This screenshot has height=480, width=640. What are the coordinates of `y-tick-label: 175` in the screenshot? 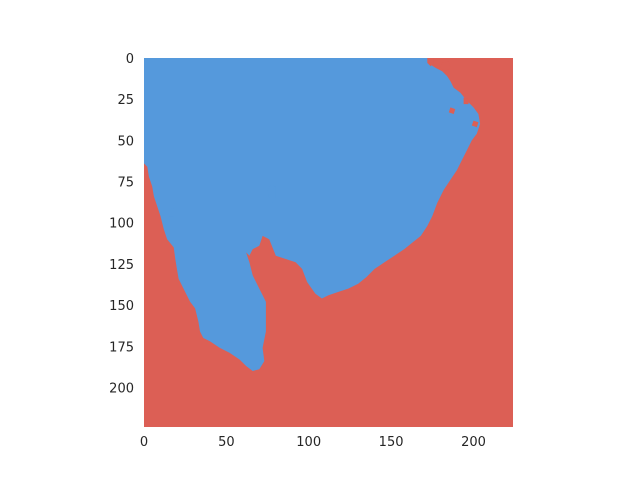 It's located at (121, 347).